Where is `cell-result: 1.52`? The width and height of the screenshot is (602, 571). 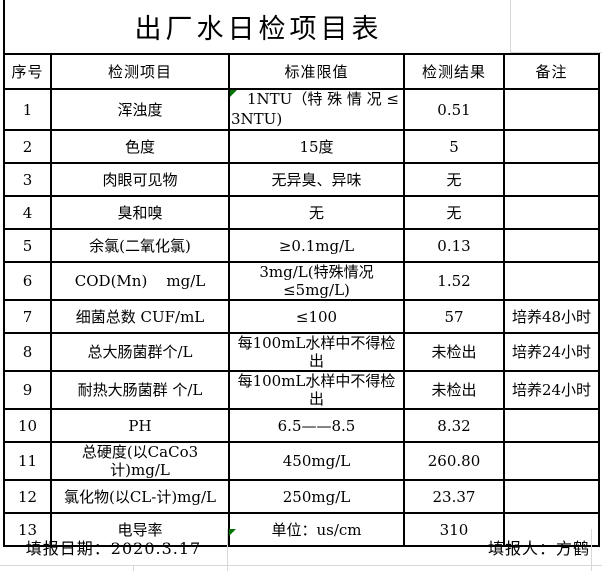
cell-result: 1.52 is located at coordinates (454, 281).